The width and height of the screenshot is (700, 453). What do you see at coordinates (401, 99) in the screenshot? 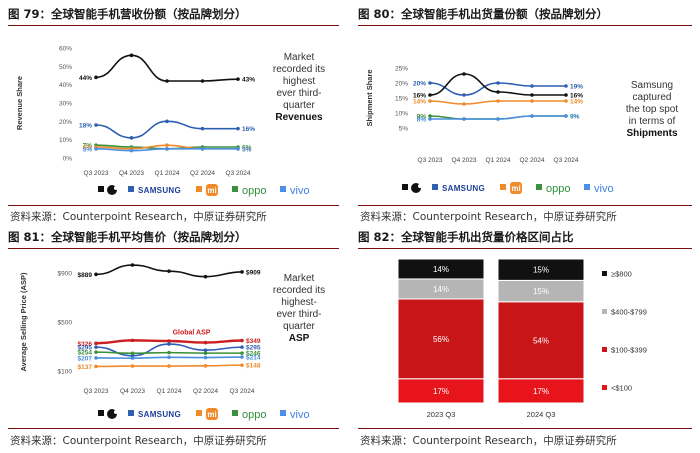
I see `fig80-ytick-2: 15%` at bounding box center [401, 99].